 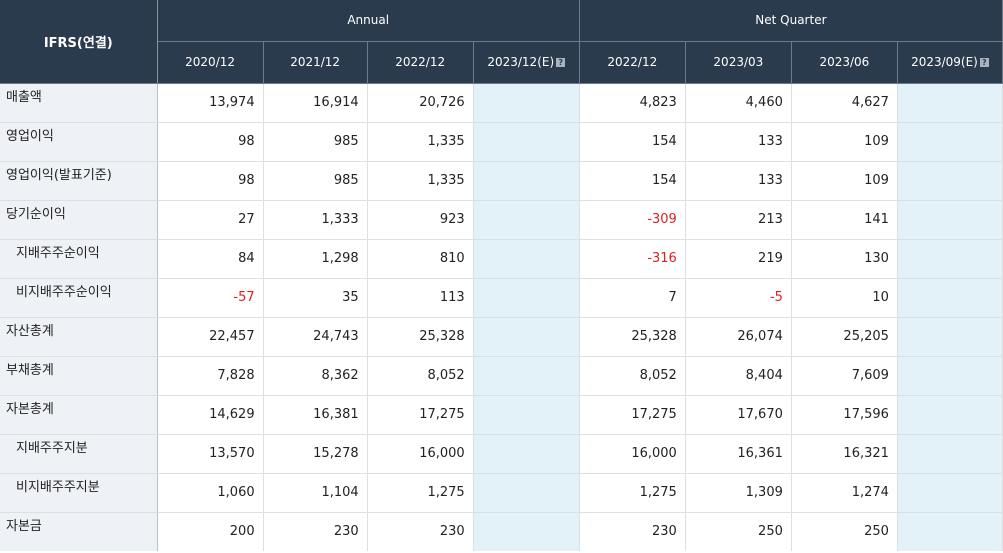 I want to click on row-label: 비지배주주지분, so click(x=79, y=493).